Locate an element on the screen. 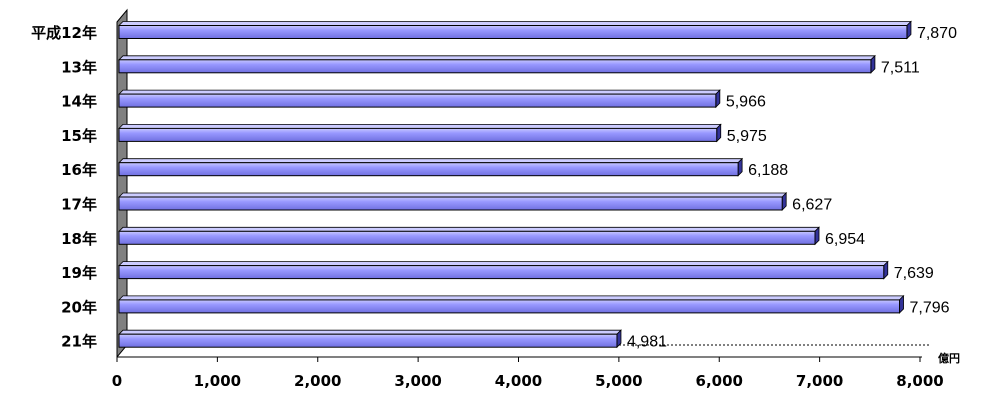  x-tick-label: 7,000 is located at coordinates (819, 381).